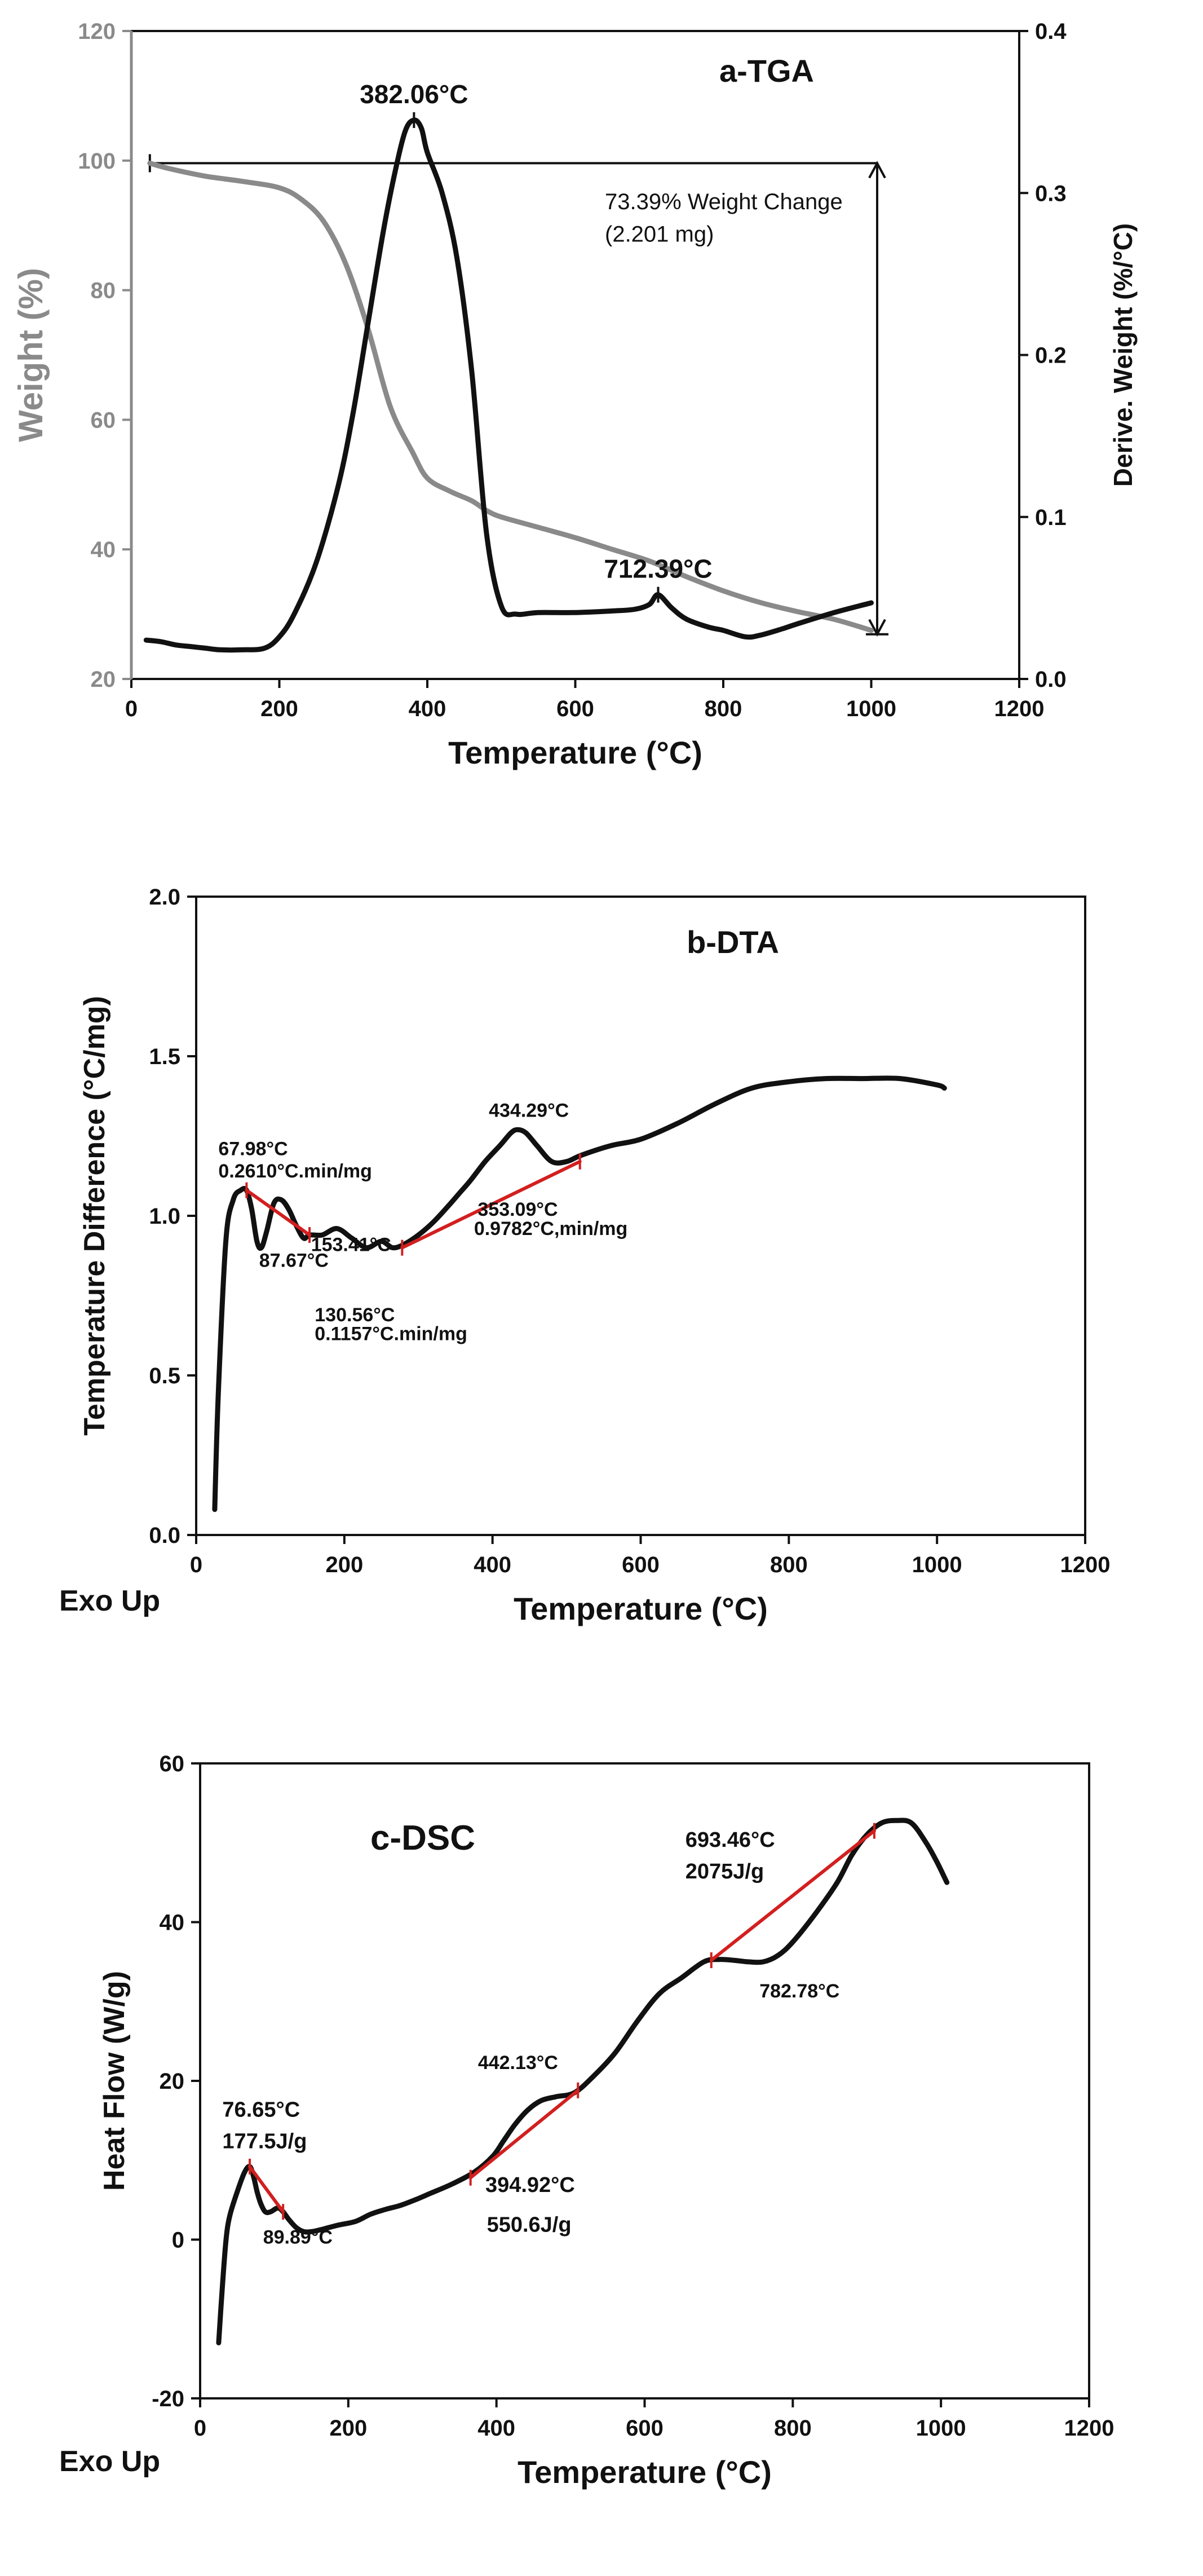 The height and width of the screenshot is (2576, 1203). I want to click on annotation-label: 782.78°C, so click(799, 1991).